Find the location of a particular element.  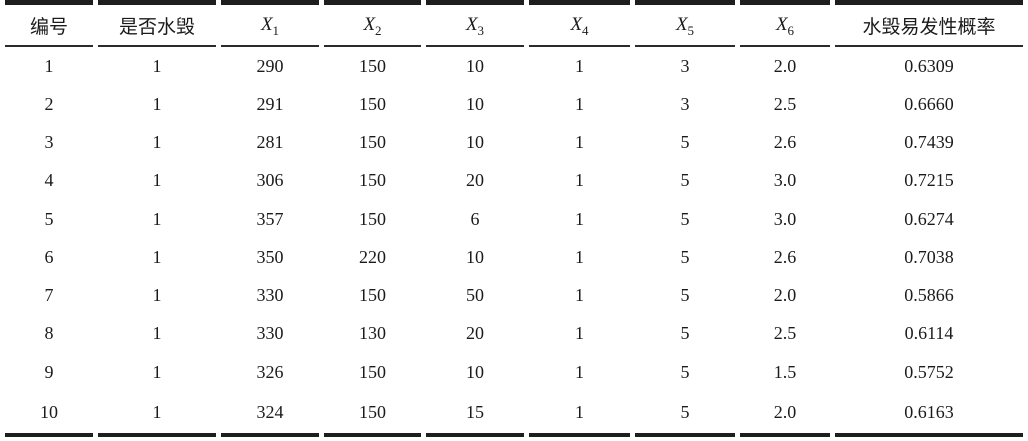

table-cell: 4 is located at coordinates (49, 180).